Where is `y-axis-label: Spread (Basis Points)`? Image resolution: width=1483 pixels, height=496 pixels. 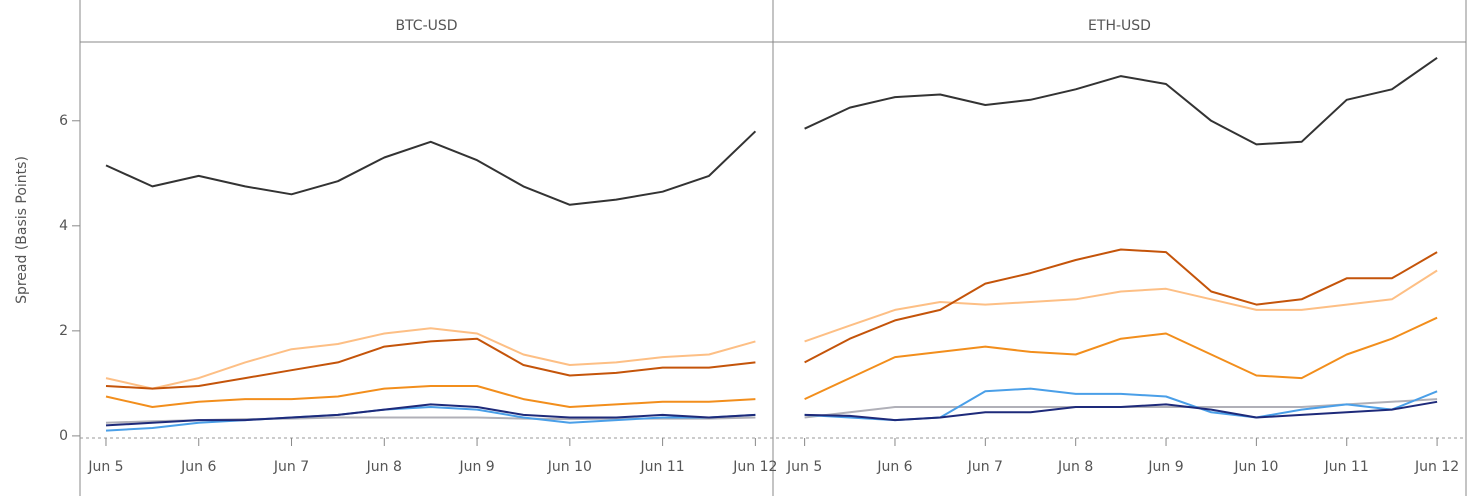
y-axis-label: Spread (Basis Points) is located at coordinates (22, 230).